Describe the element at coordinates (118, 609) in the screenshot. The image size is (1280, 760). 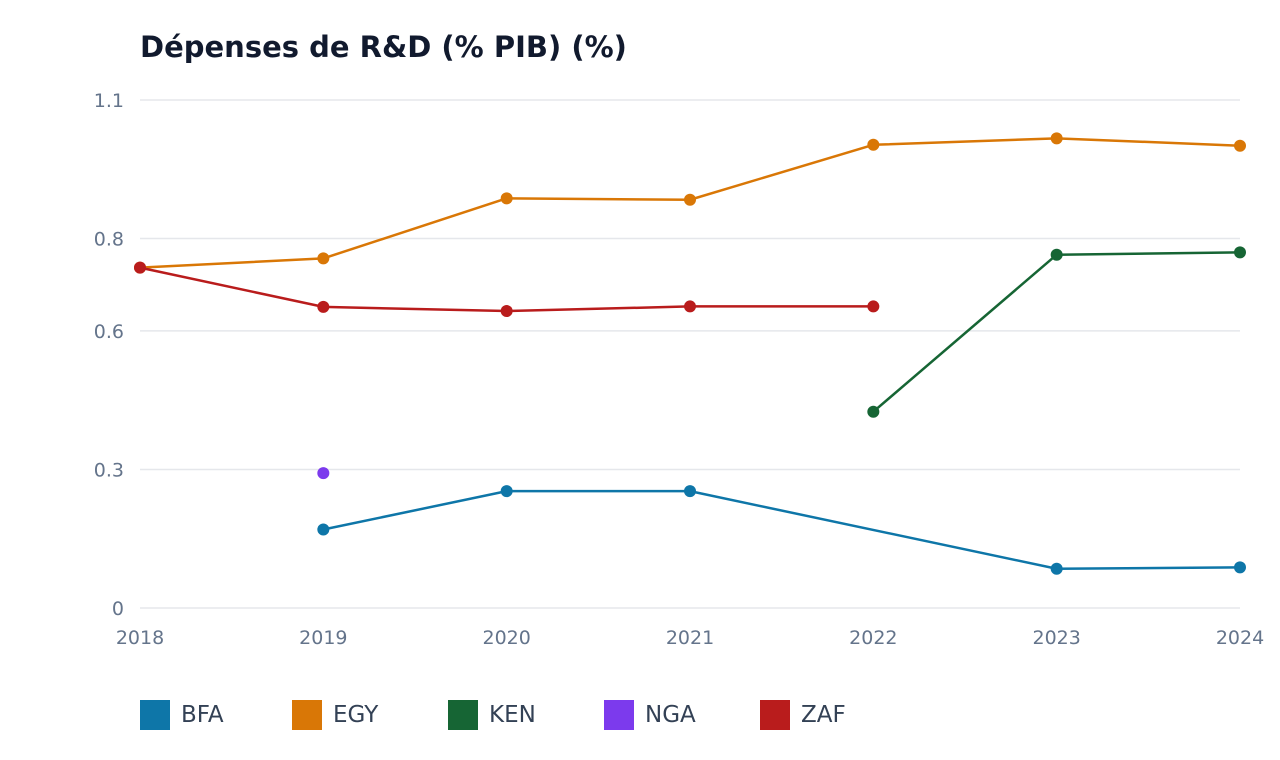
I see `y-tick-label: 0` at that location.